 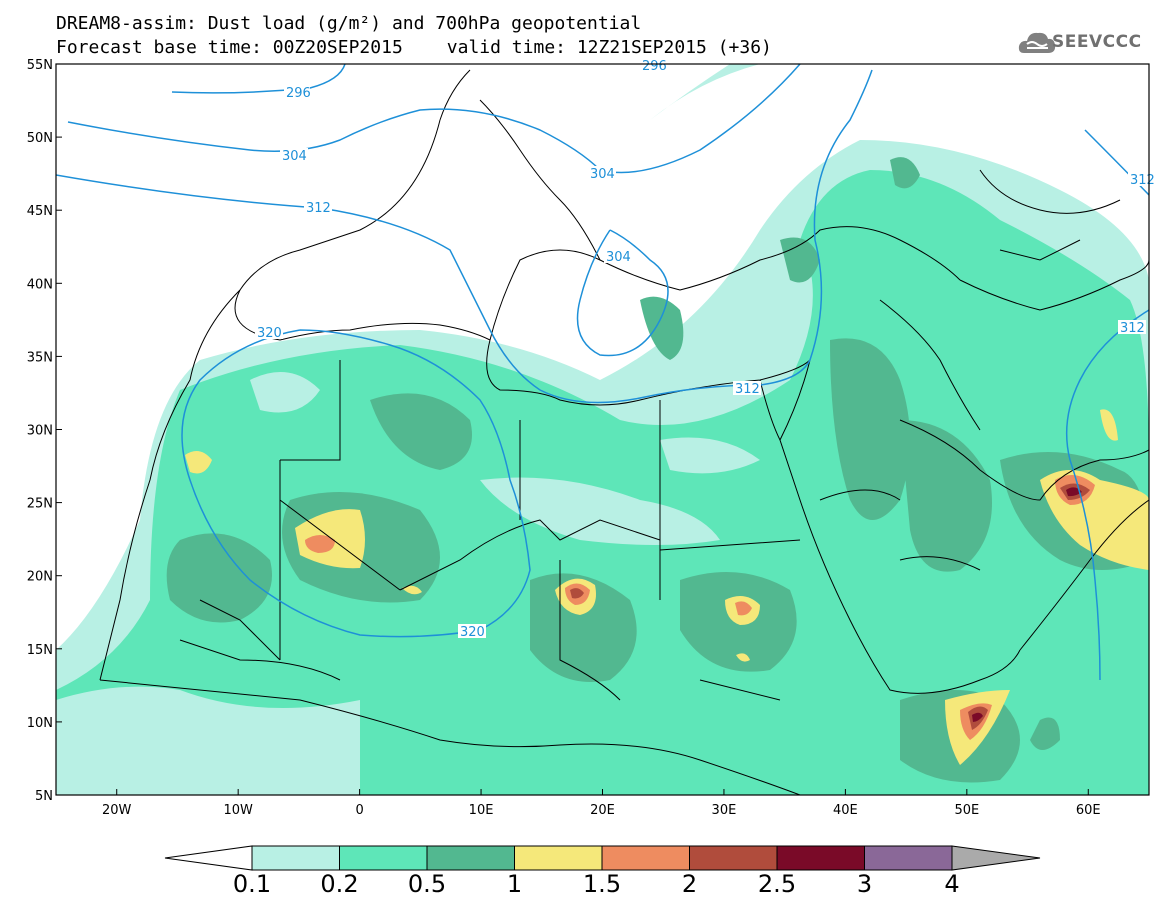 I want to click on colorbar-label: 4, so click(x=952, y=884).